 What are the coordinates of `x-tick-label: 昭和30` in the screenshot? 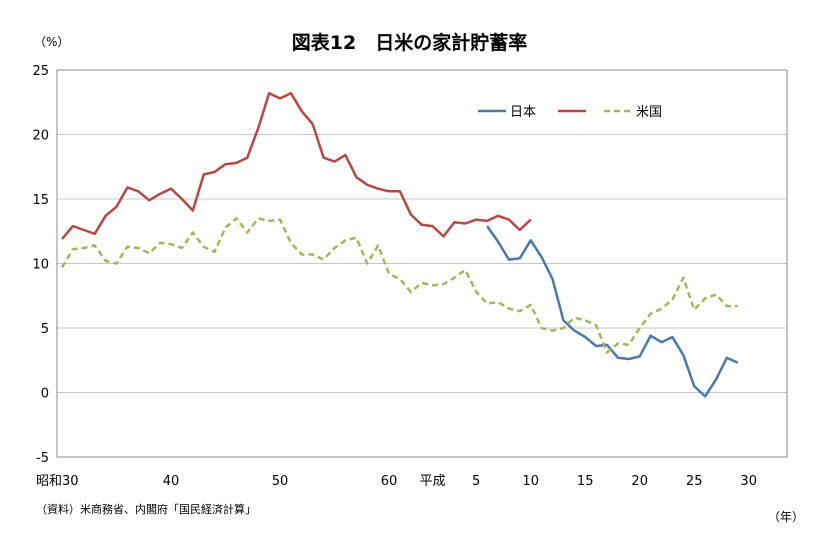 It's located at (57, 481).